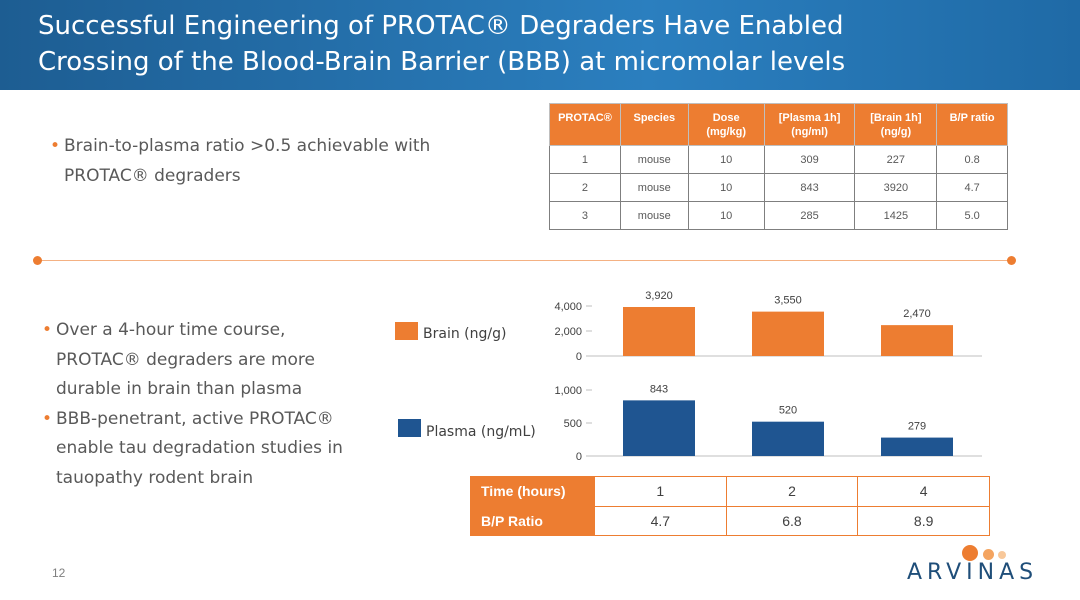 The image size is (1080, 600). I want to click on legend-label-plasma: Plasma (ng/mL), so click(481, 432).